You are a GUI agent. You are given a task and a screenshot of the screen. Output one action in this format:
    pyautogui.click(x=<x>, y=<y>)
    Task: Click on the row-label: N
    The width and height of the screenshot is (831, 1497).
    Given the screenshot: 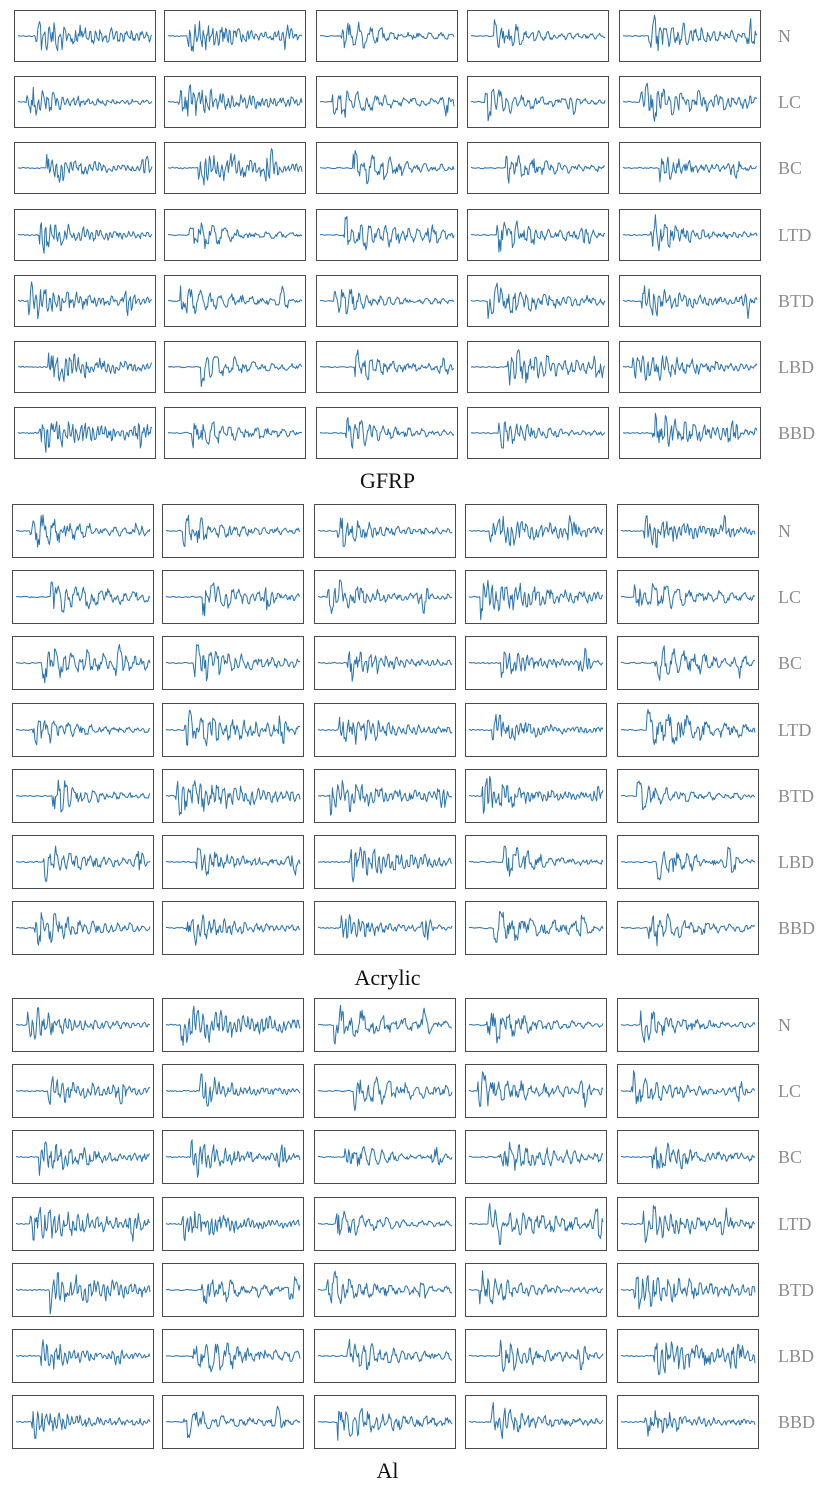 What is the action you would take?
    pyautogui.click(x=784, y=36)
    